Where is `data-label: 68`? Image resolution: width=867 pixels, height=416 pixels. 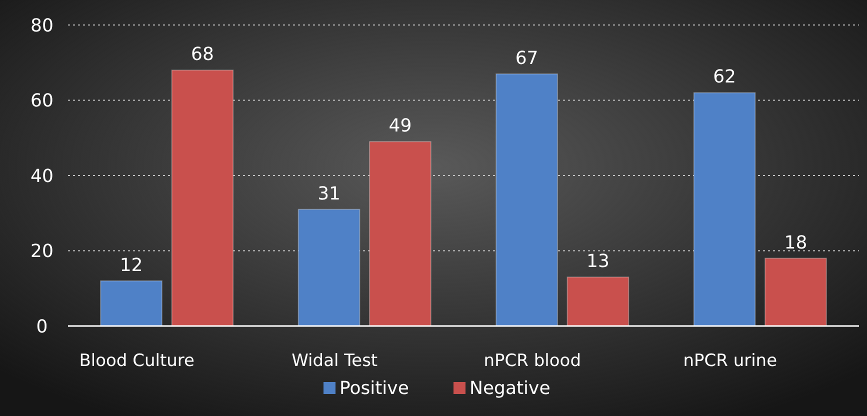
data-label: 68 is located at coordinates (202, 55).